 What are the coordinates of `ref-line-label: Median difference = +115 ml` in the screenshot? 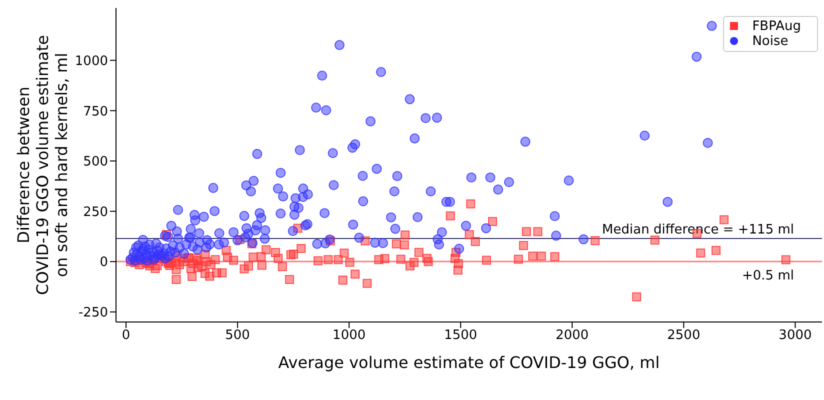 It's located at (698, 230).